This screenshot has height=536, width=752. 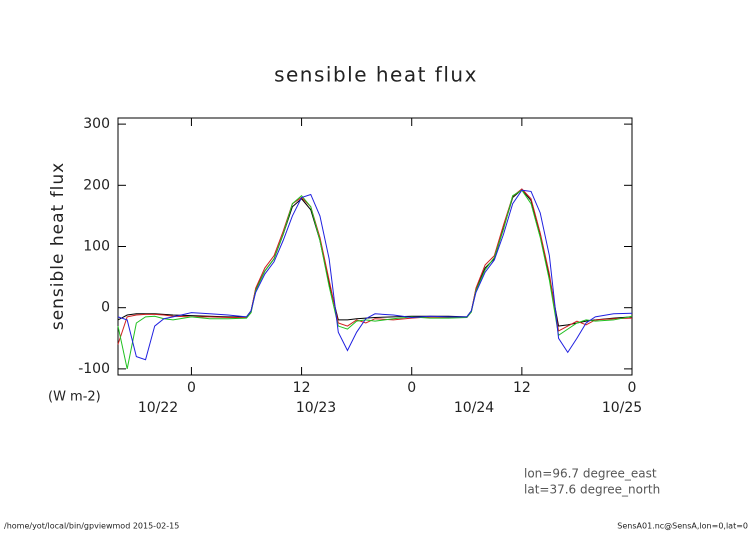 What do you see at coordinates (105, 308) in the screenshot?
I see `y-tick-label: 0` at bounding box center [105, 308].